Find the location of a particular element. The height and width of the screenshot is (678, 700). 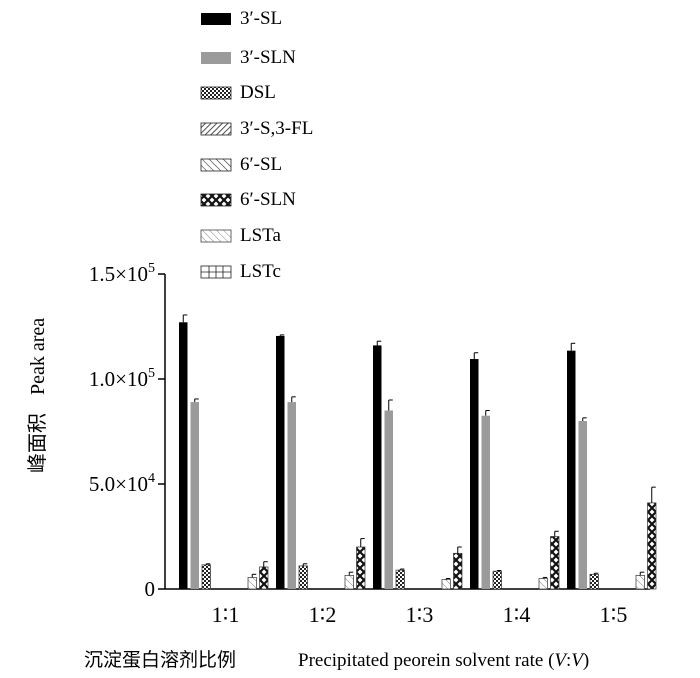

legend-swatch-lstc is located at coordinates (216, 272).